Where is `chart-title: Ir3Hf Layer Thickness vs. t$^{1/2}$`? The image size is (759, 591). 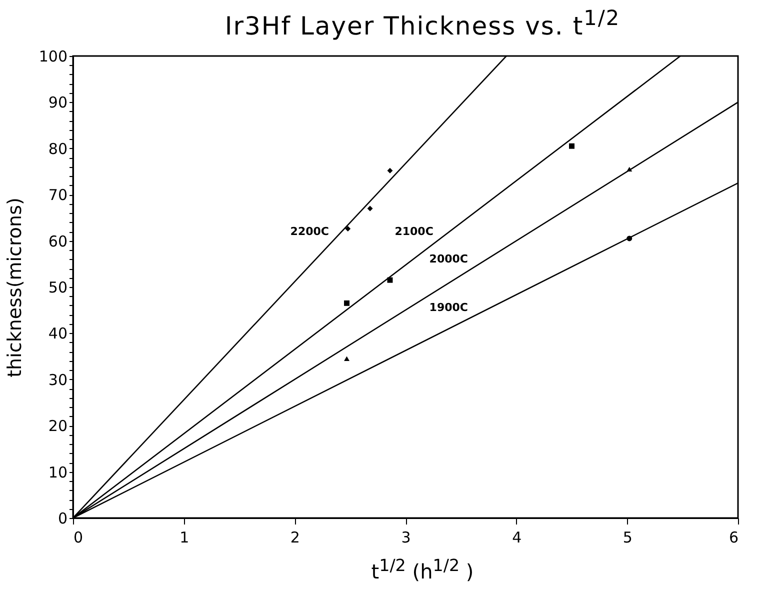
chart-title: Ir3Hf Layer Thickness vs. t$^{1/2}$ is located at coordinates (423, 23).